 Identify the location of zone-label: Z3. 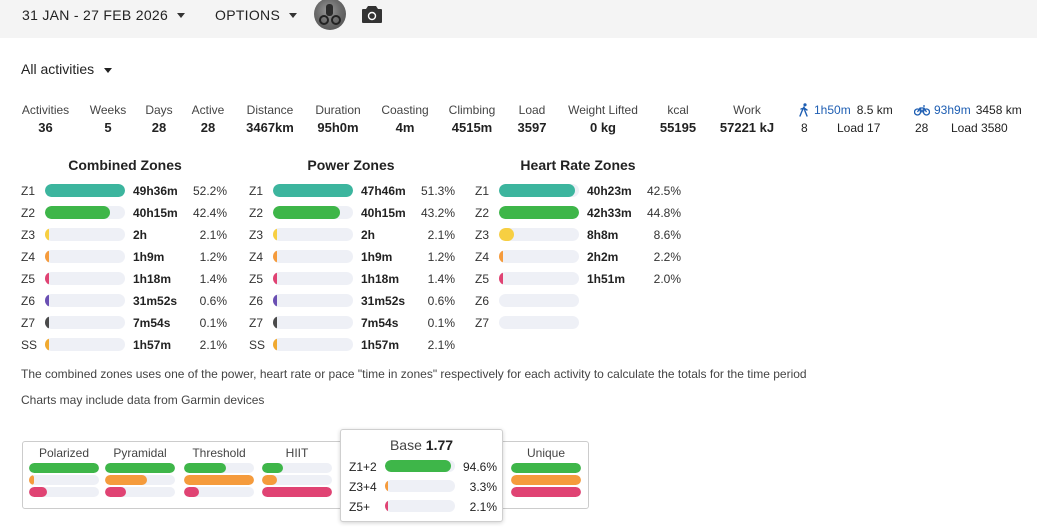
(256, 235).